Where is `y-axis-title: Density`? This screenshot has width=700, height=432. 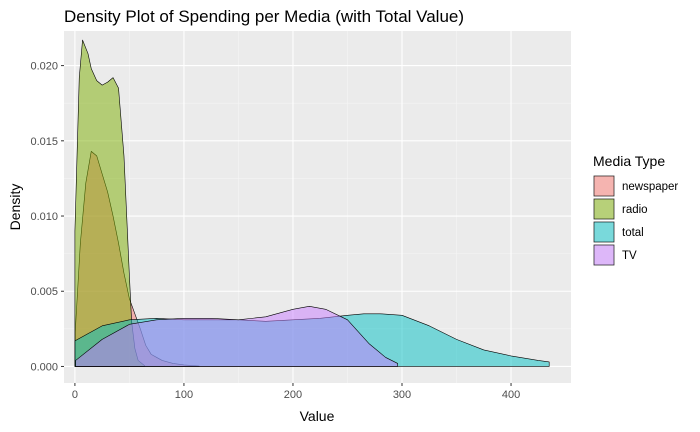 y-axis-title: Density is located at coordinates (15, 207).